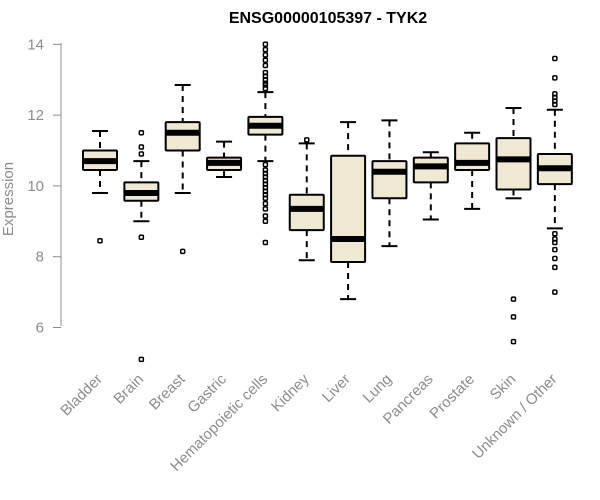  I want to click on category-label-kidney: Kidney, so click(290, 392).